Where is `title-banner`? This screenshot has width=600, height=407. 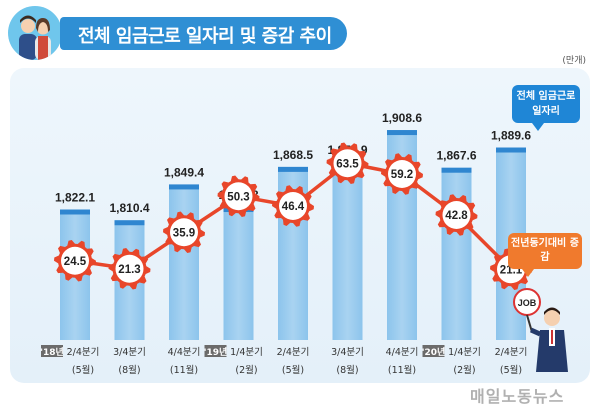
title-banner is located at coordinates (203, 33).